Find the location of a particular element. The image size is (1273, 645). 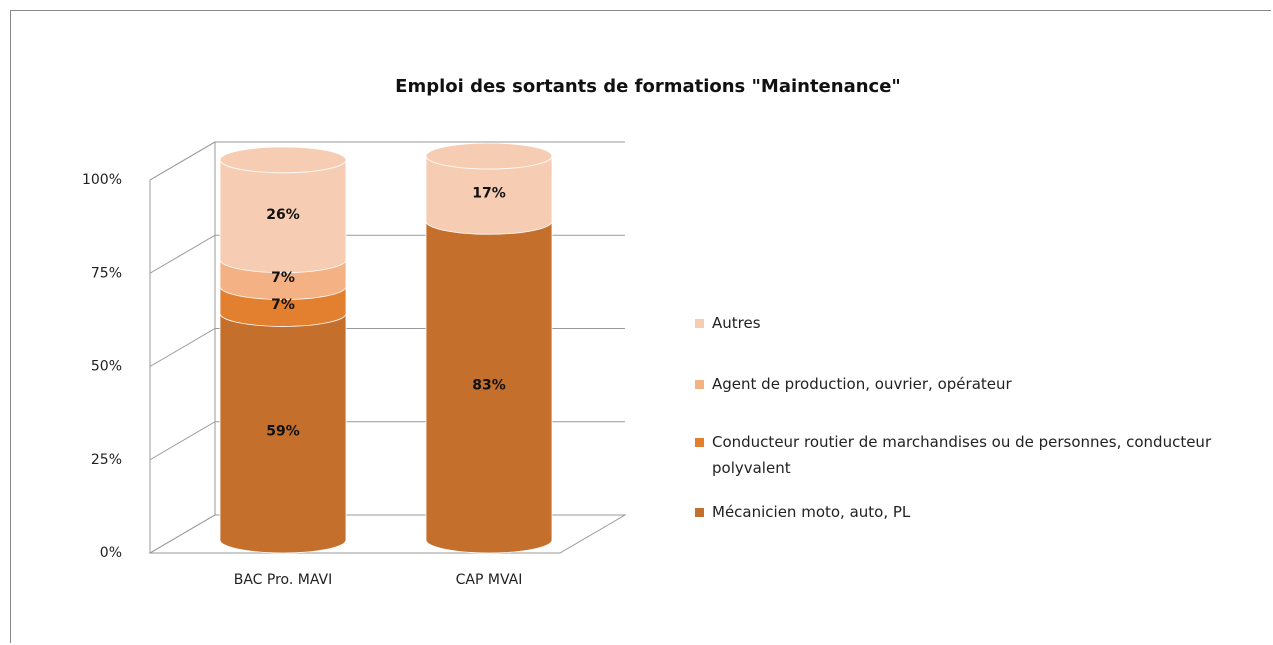

y-tick-label: 75% is located at coordinates (106, 273).